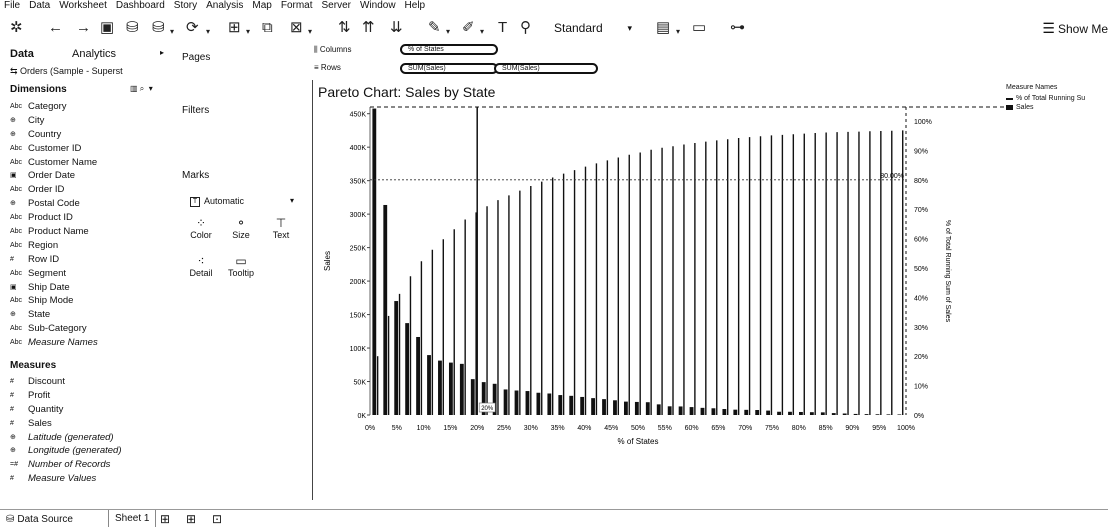 This screenshot has width=1108, height=527. Describe the element at coordinates (593, 28) in the screenshot. I see `fit-select: Standard ▾` at that location.